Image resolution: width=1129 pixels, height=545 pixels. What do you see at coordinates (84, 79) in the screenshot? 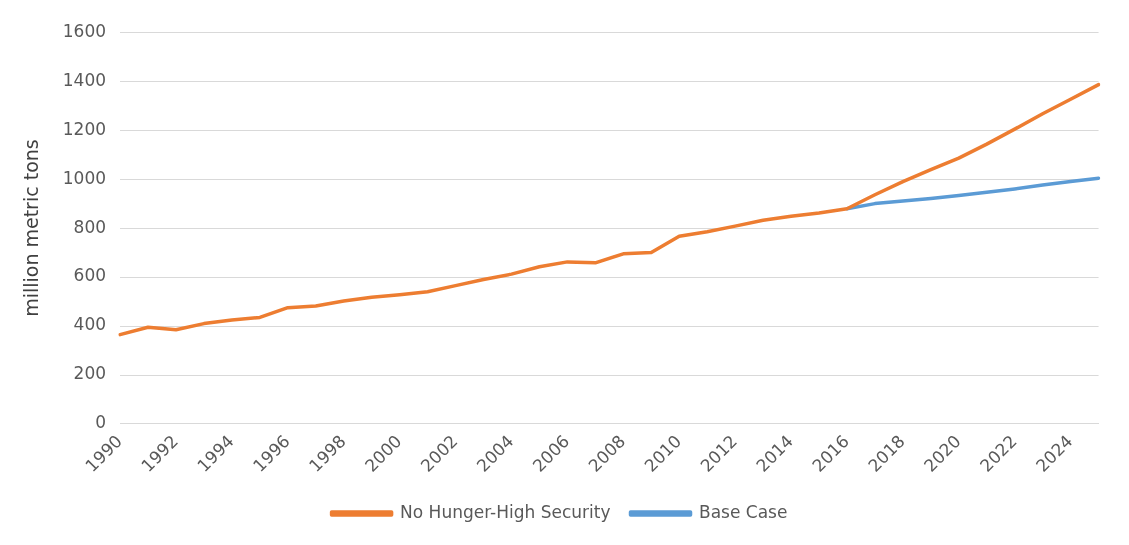
I see `y-tick-label: 1400` at bounding box center [84, 79].